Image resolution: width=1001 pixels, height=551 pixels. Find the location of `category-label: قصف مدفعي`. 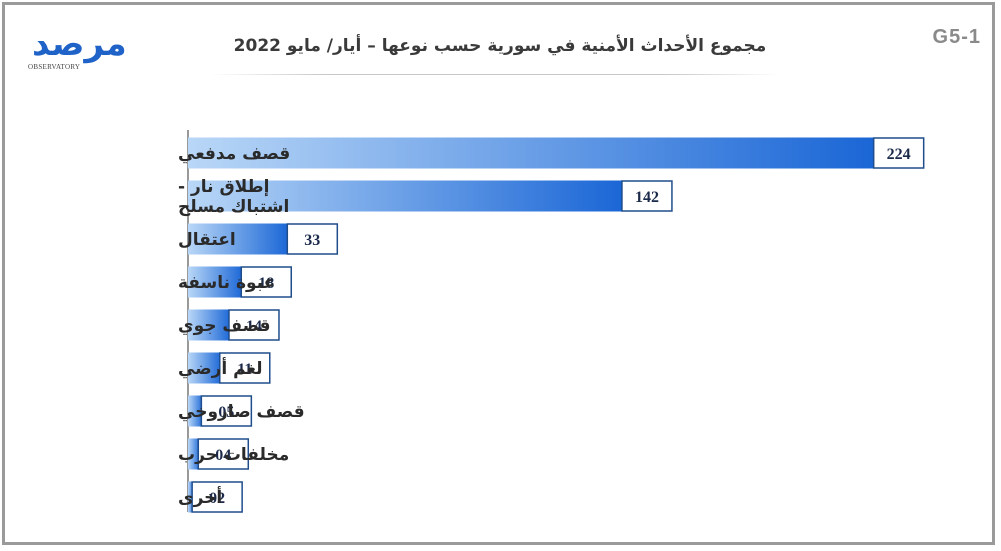

category-label: قصف مدفعي is located at coordinates (234, 154).